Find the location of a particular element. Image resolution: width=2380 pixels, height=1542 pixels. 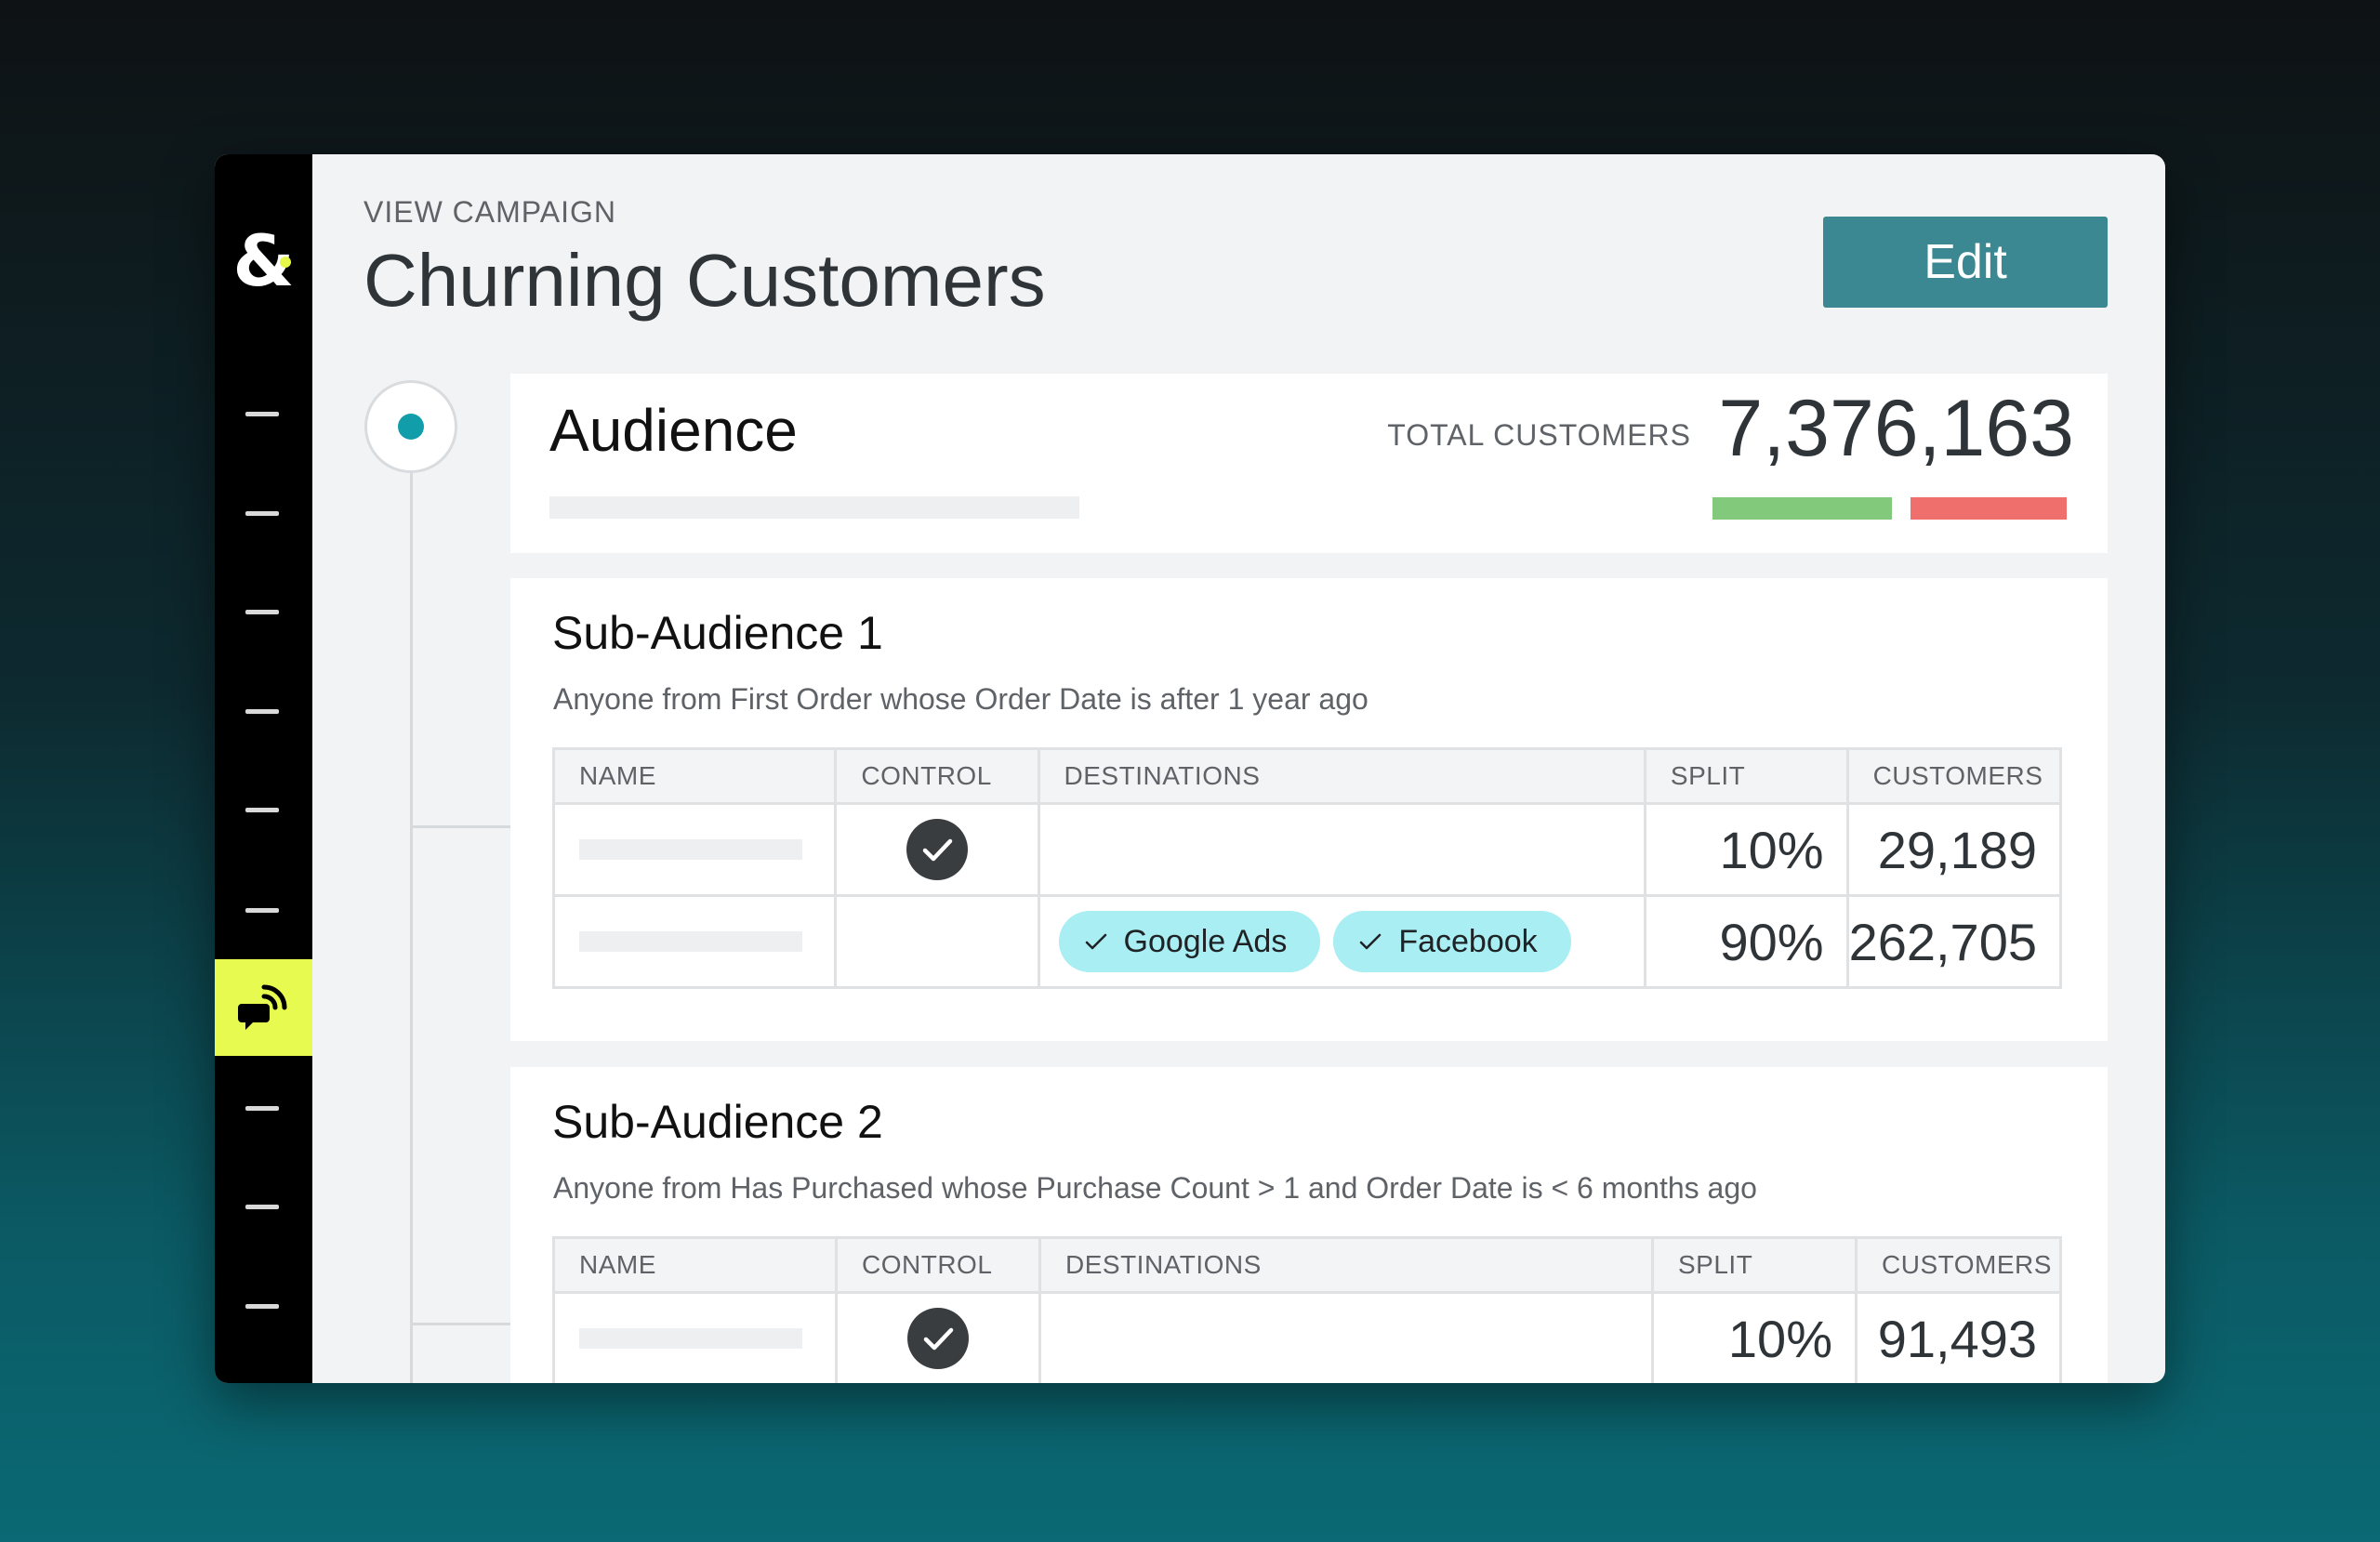

customers-cell: 29,189 is located at coordinates (1954, 849).